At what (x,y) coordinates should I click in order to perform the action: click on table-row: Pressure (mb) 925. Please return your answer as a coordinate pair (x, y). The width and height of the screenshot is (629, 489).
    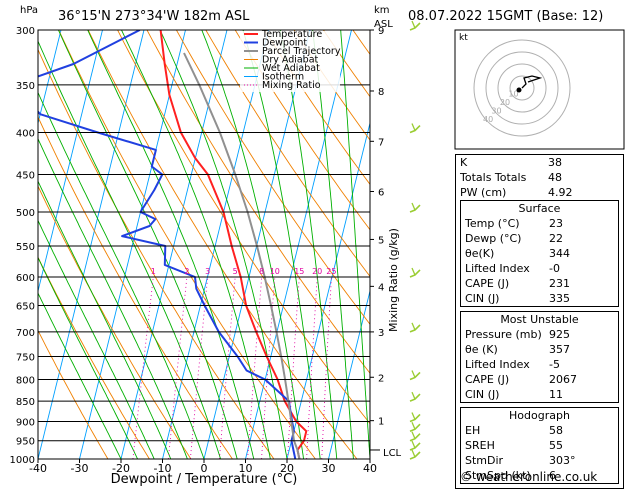
    Looking at the image, I should click on (539, 334).